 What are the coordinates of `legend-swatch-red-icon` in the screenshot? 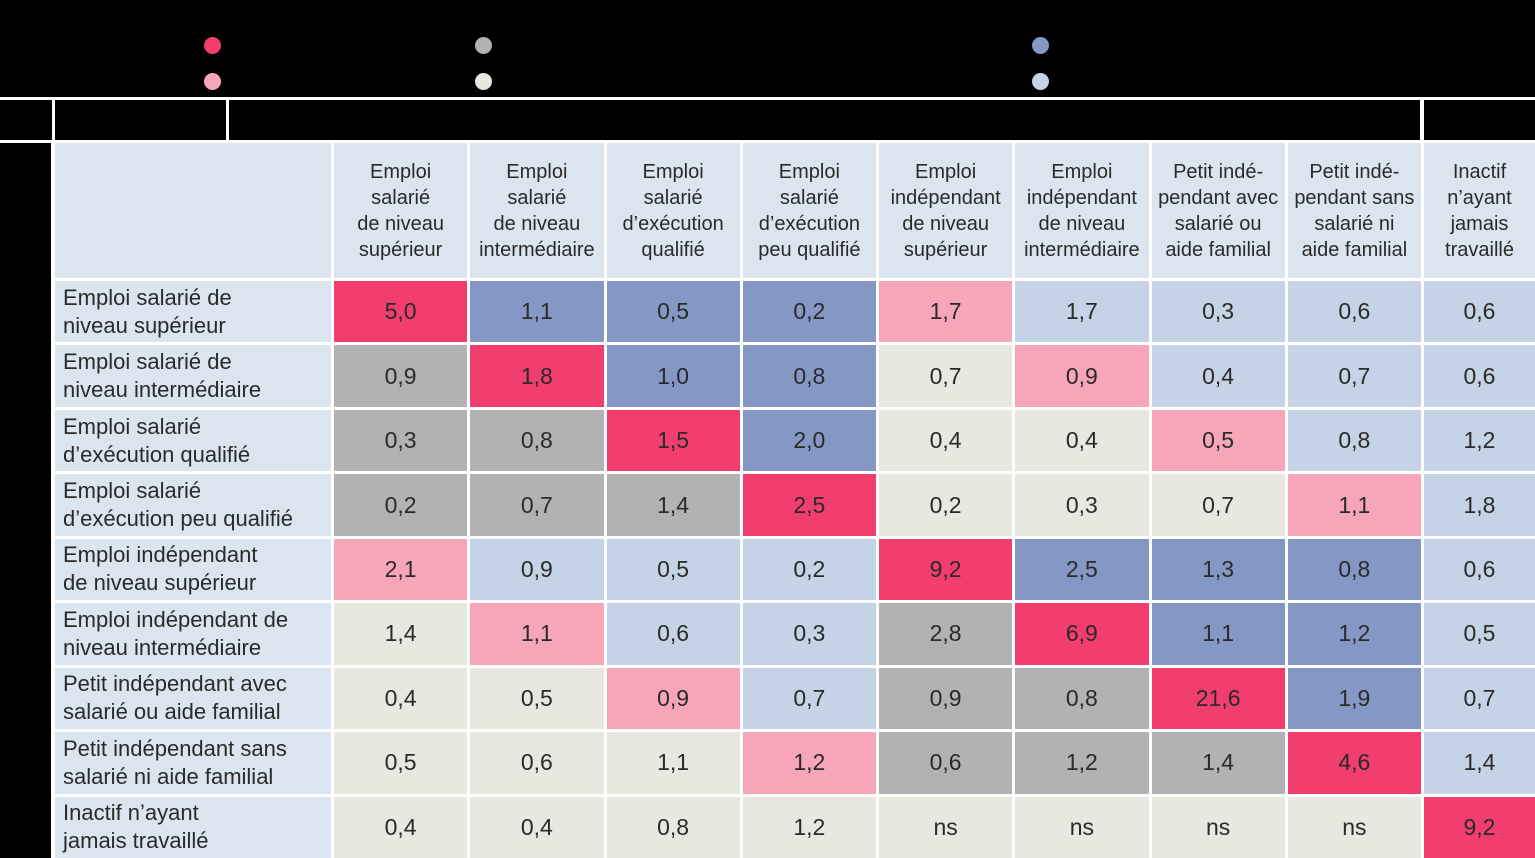 It's located at (212, 45).